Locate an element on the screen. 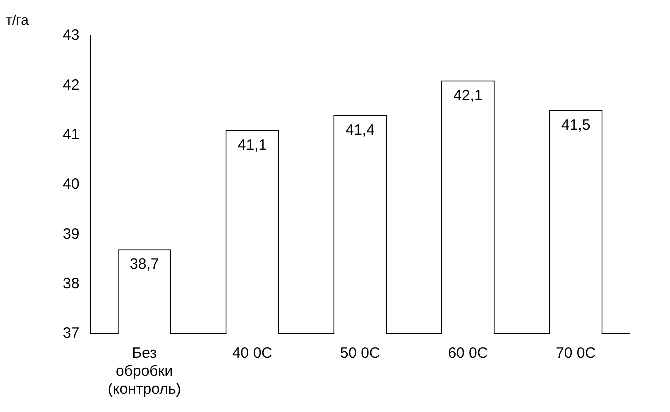 Image resolution: width=670 pixels, height=412 pixels. y-tick-label: 37 is located at coordinates (71, 333).